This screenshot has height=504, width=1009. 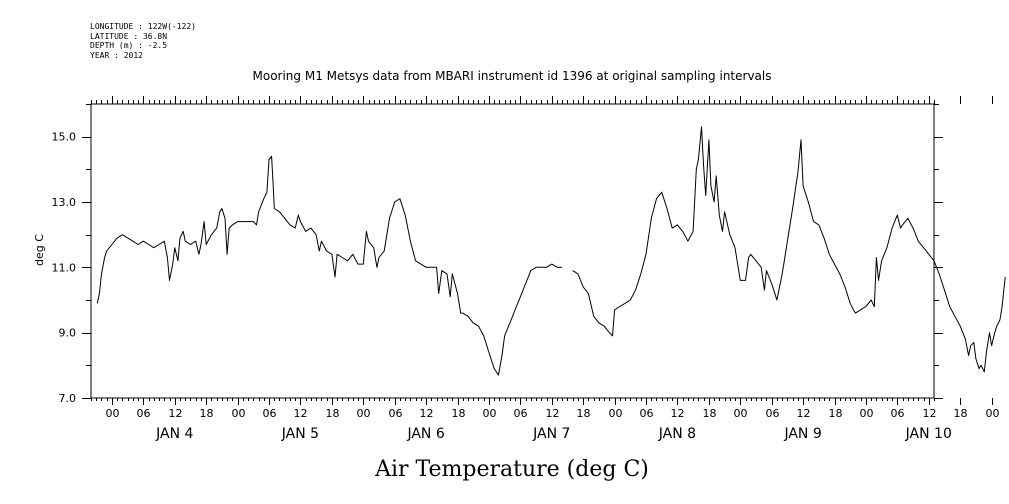 I want to click on depth-label: DEPTH (m) : -2.5, so click(x=129, y=45).